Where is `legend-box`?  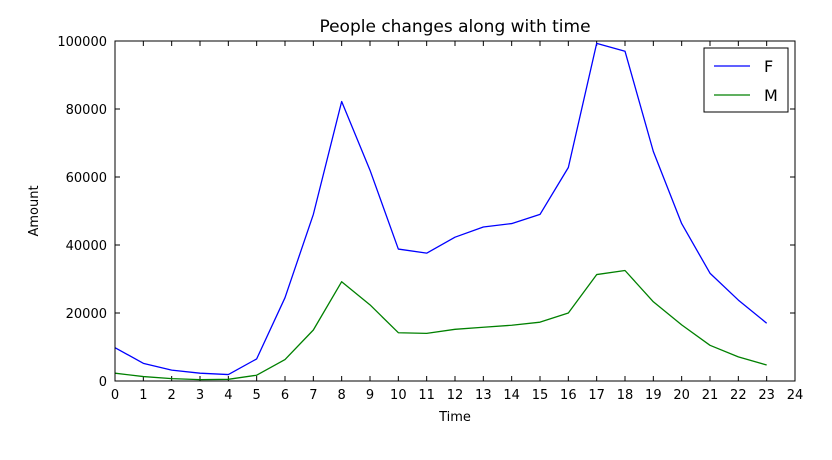 legend-box is located at coordinates (746, 80).